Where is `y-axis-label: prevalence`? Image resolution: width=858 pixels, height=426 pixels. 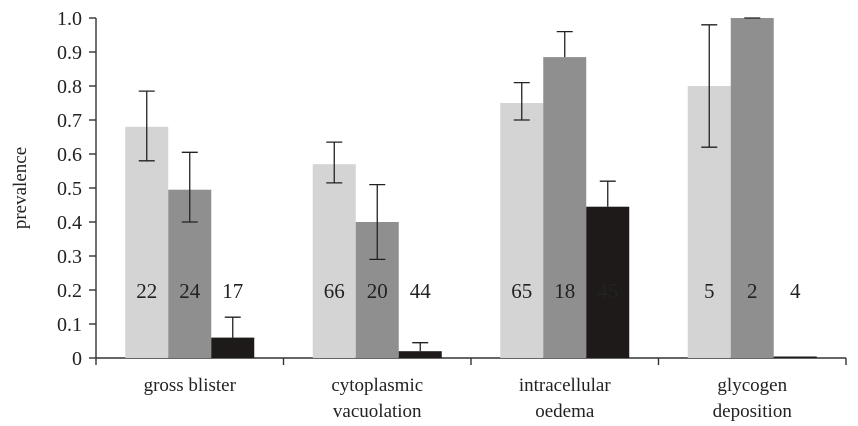 y-axis-label: prevalence is located at coordinates (20, 188).